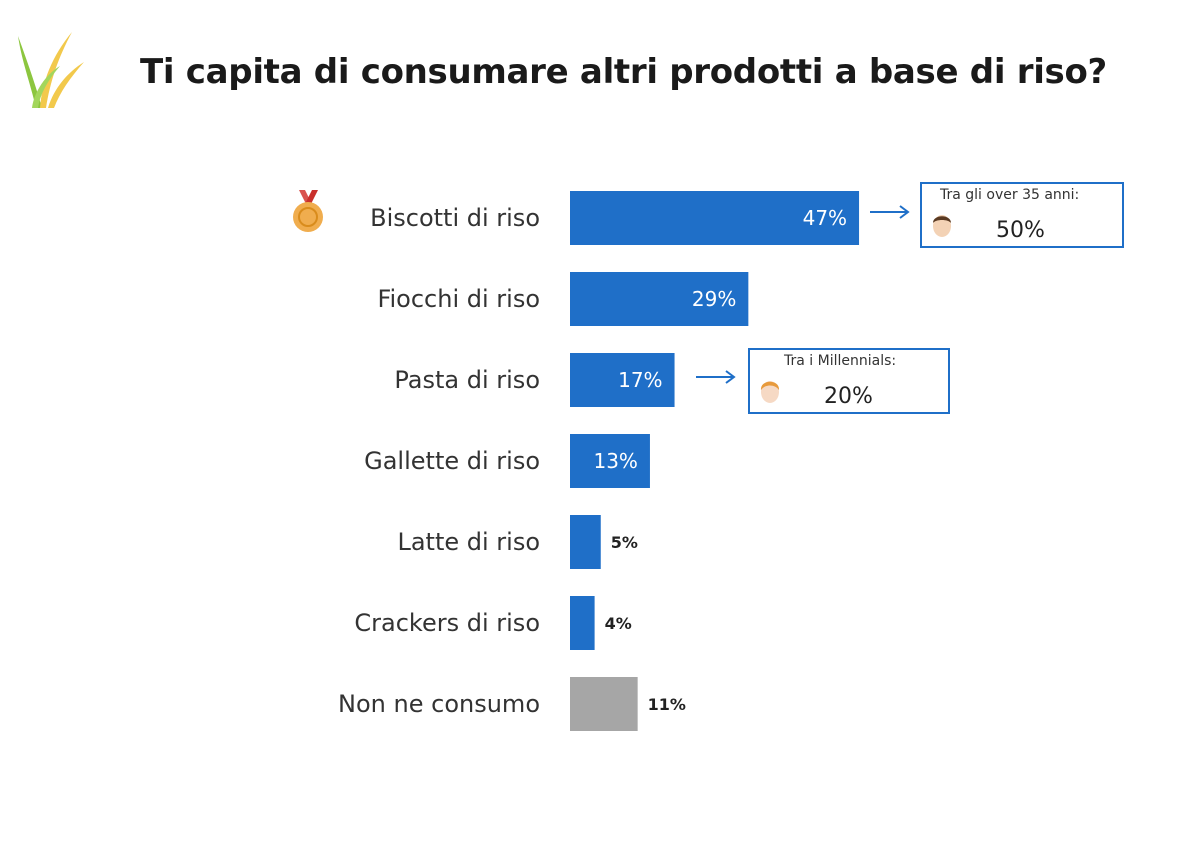  I want to click on category-label: Gallette di riso, so click(452, 461).